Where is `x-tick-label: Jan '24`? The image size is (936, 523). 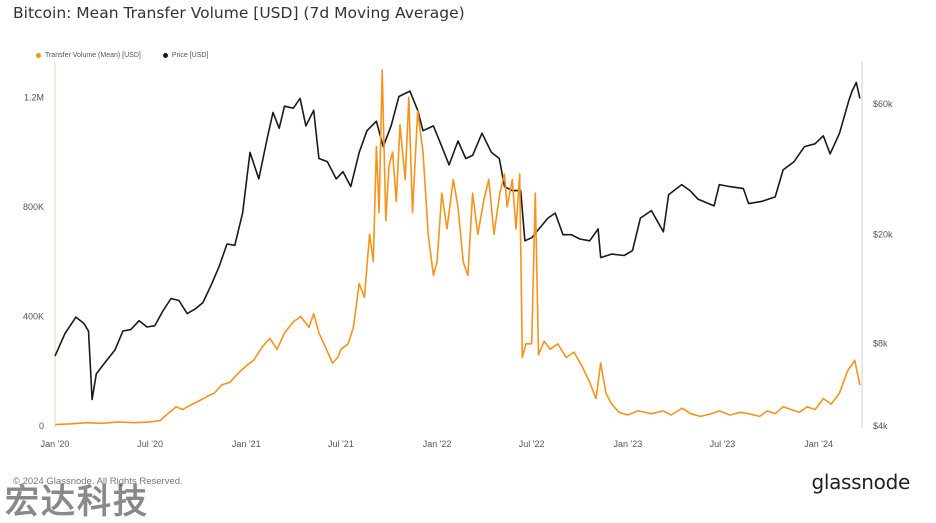 x-tick-label: Jan '24 is located at coordinates (818, 444).